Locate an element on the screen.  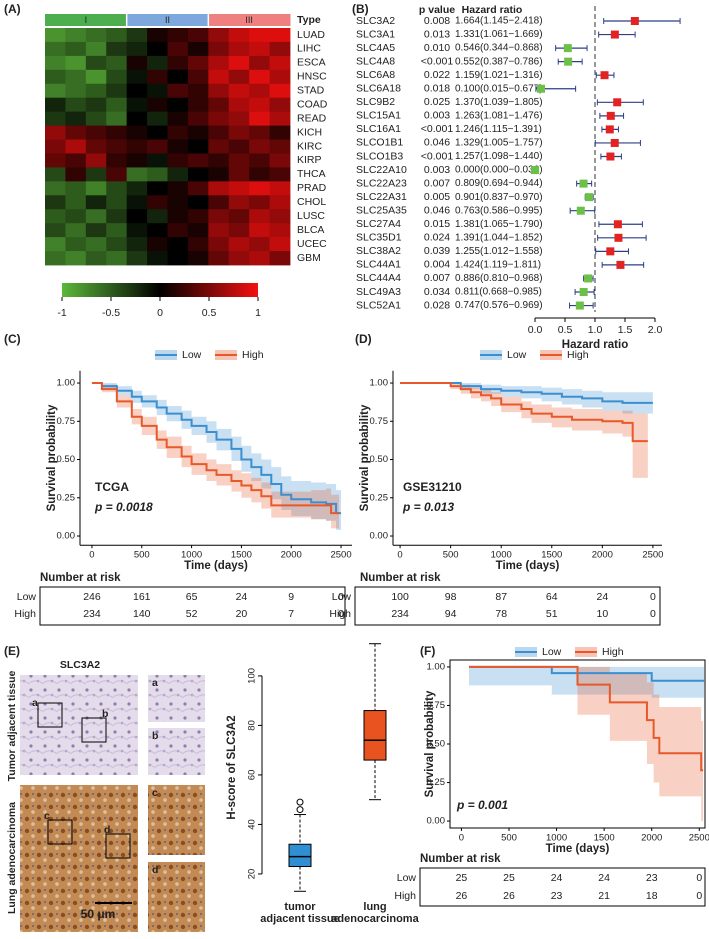
risk-count: 64 is located at coordinates (552, 597).